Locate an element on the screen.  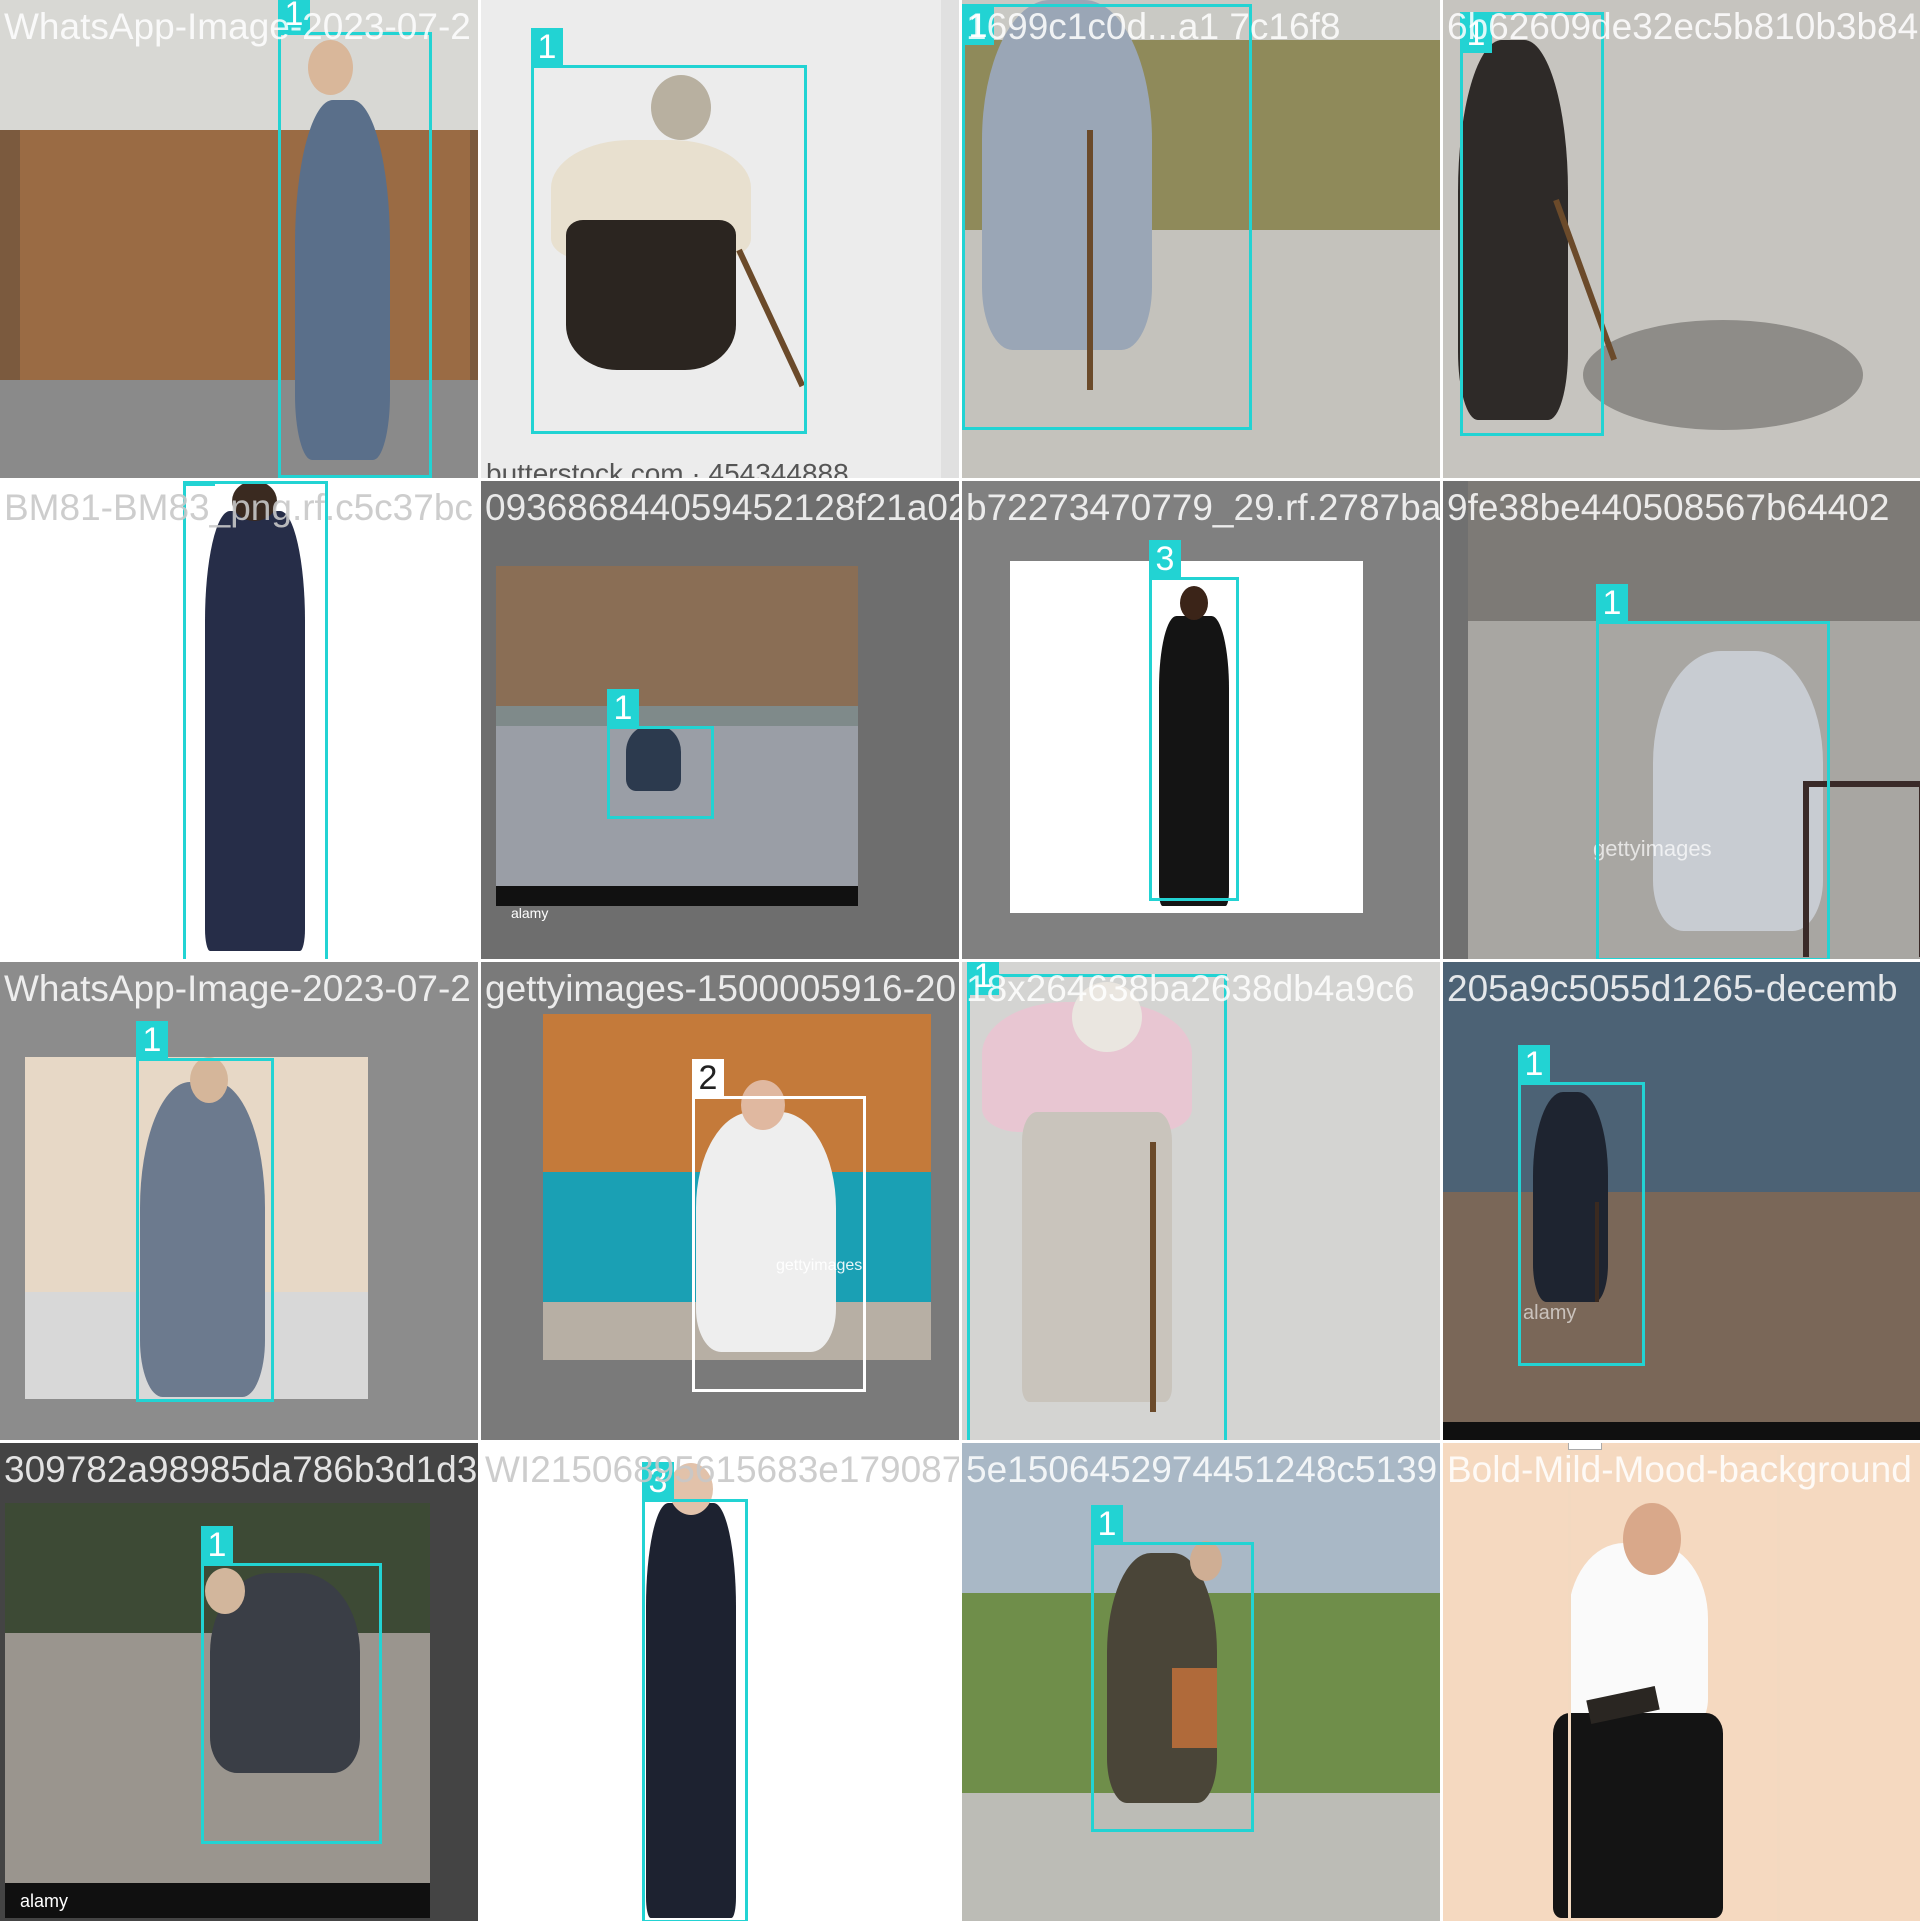
image-tile: 1699c1c0d...a1 7c16f8 1 is located at coordinates (1201, 239).